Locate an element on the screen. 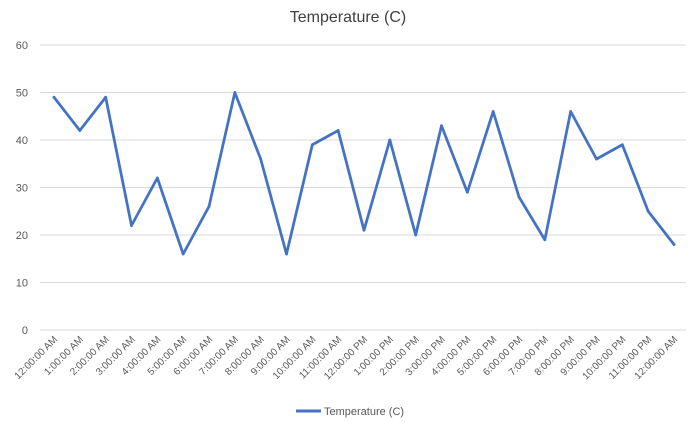 The image size is (696, 433). y-axis-ticks: 0 10 20 30 40 50 60 is located at coordinates (22, 188).